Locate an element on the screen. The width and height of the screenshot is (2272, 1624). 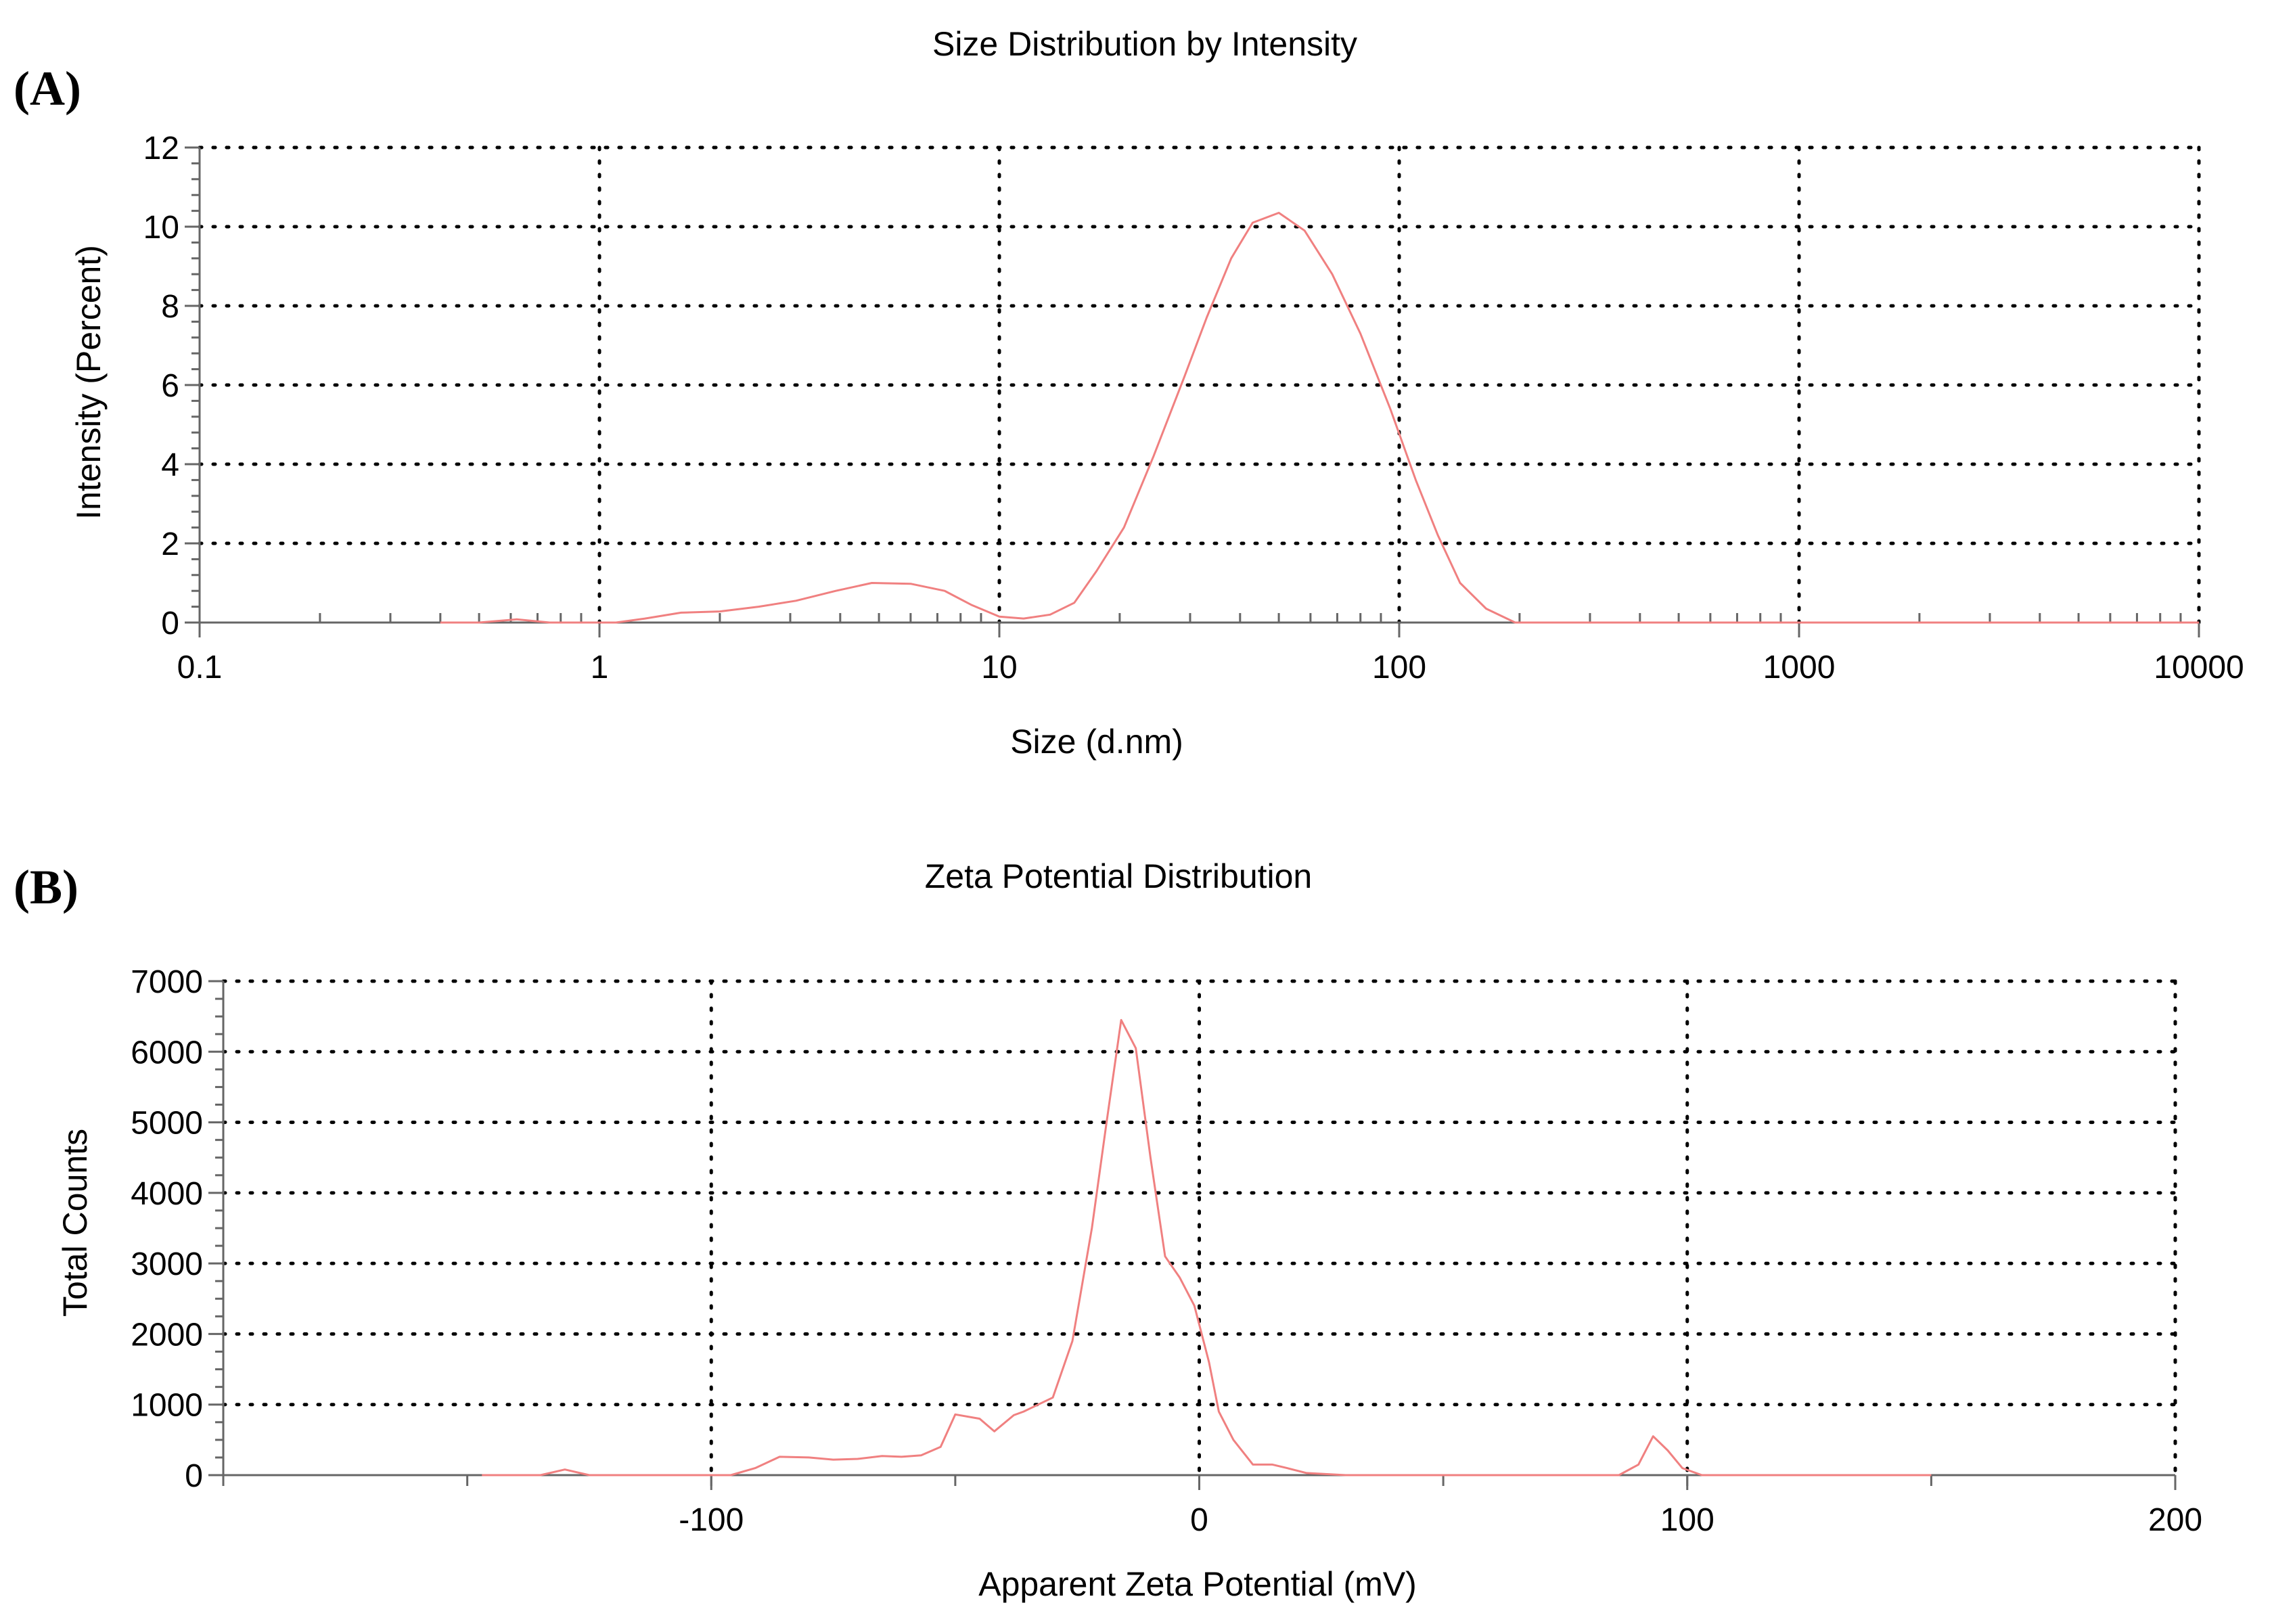
panel-b-x-axis-label: Apparent Zeta Potential (mV) is located at coordinates (1197, 1584).